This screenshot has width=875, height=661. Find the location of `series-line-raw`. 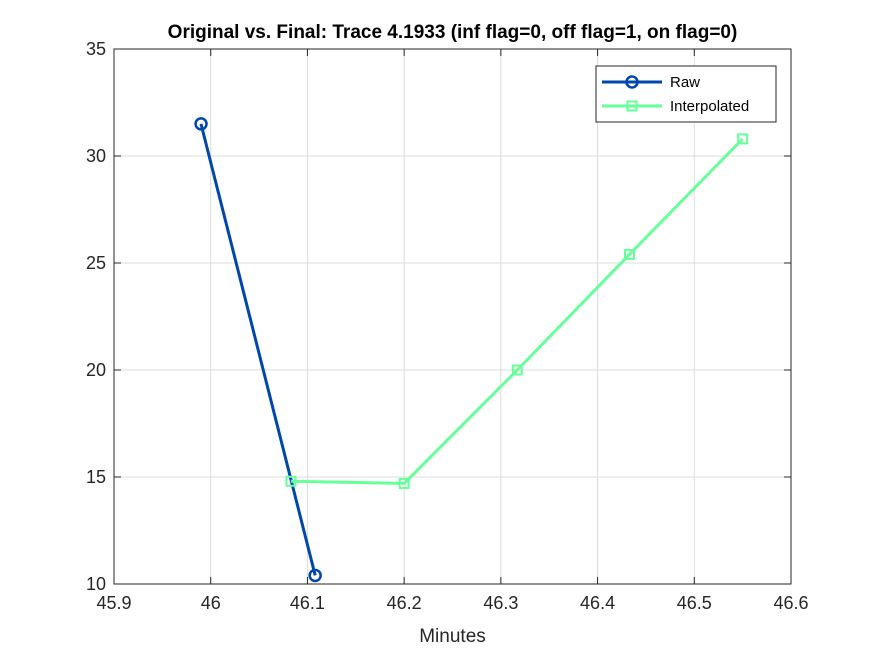

series-line-raw is located at coordinates (258, 349).